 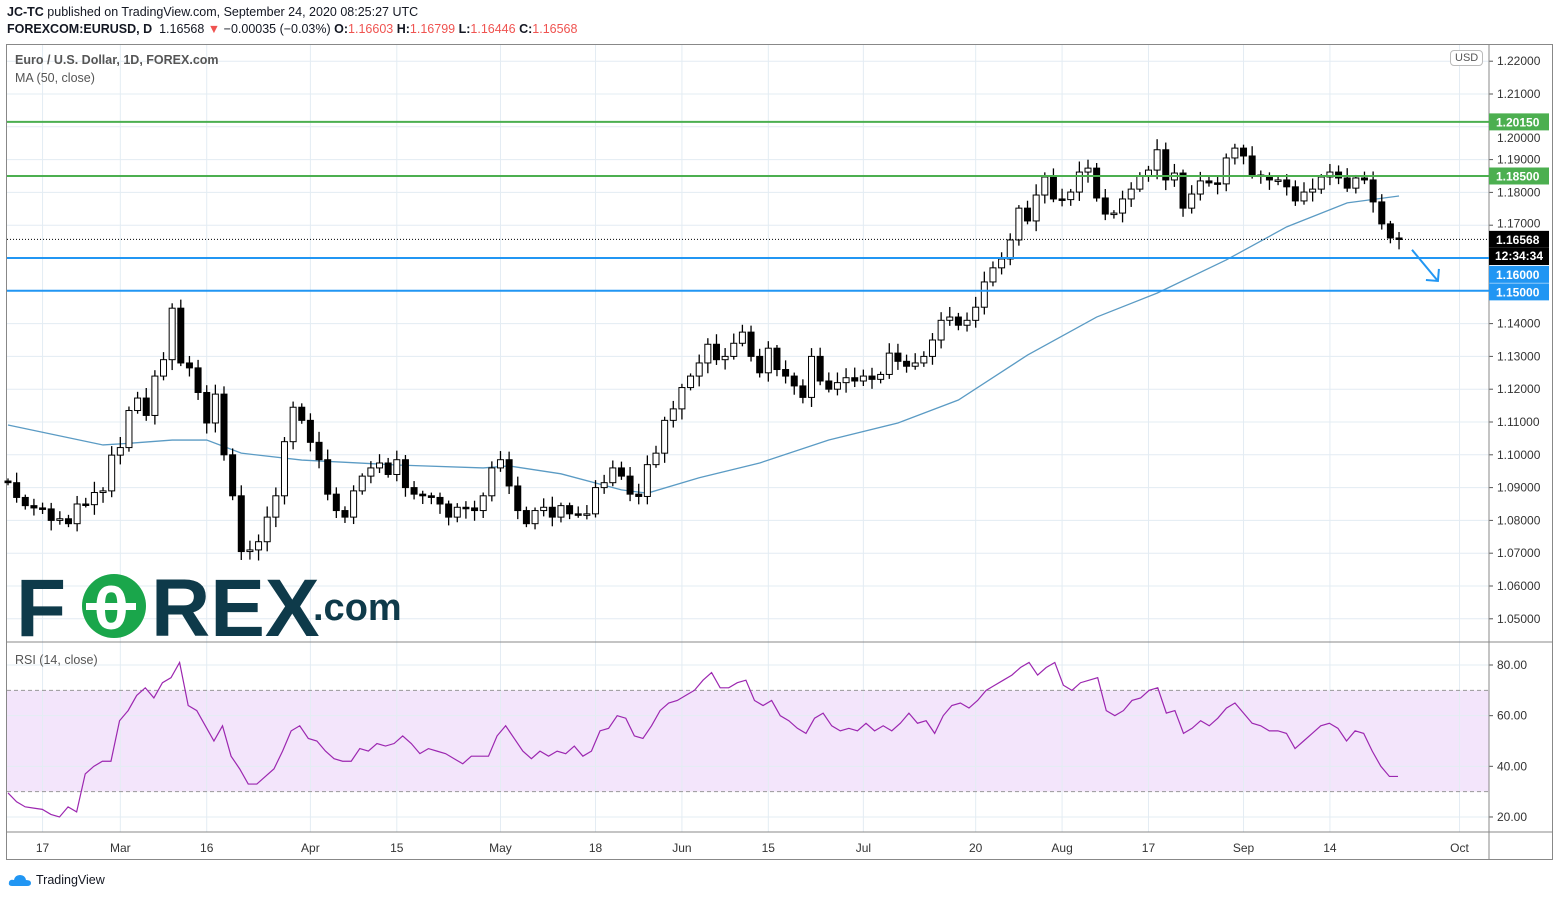 What do you see at coordinates (277, 29) in the screenshot?
I see `price-change: −0.00035 (−0.03%)` at bounding box center [277, 29].